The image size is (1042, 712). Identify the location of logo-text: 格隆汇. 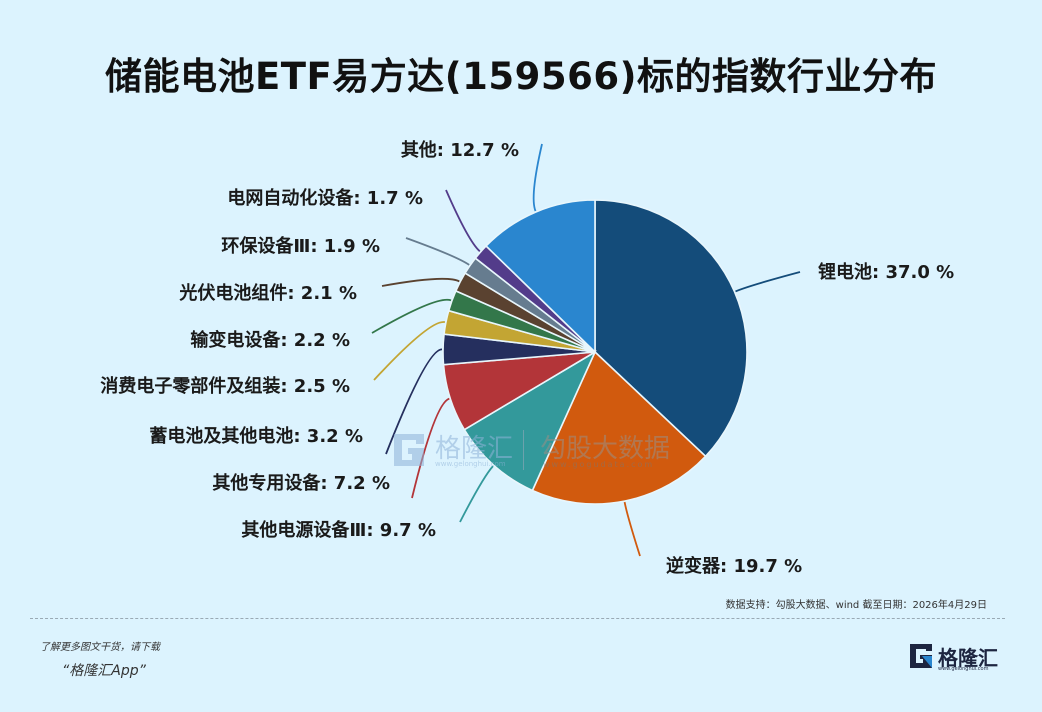
(968, 658).